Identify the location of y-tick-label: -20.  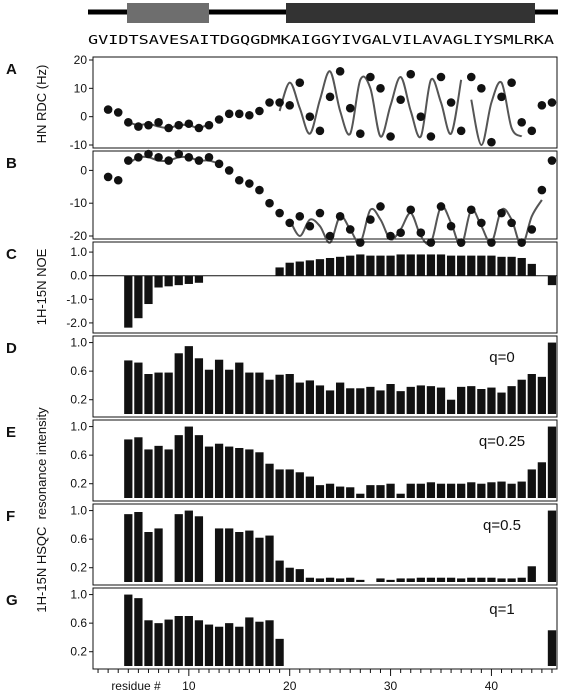
(79, 236).